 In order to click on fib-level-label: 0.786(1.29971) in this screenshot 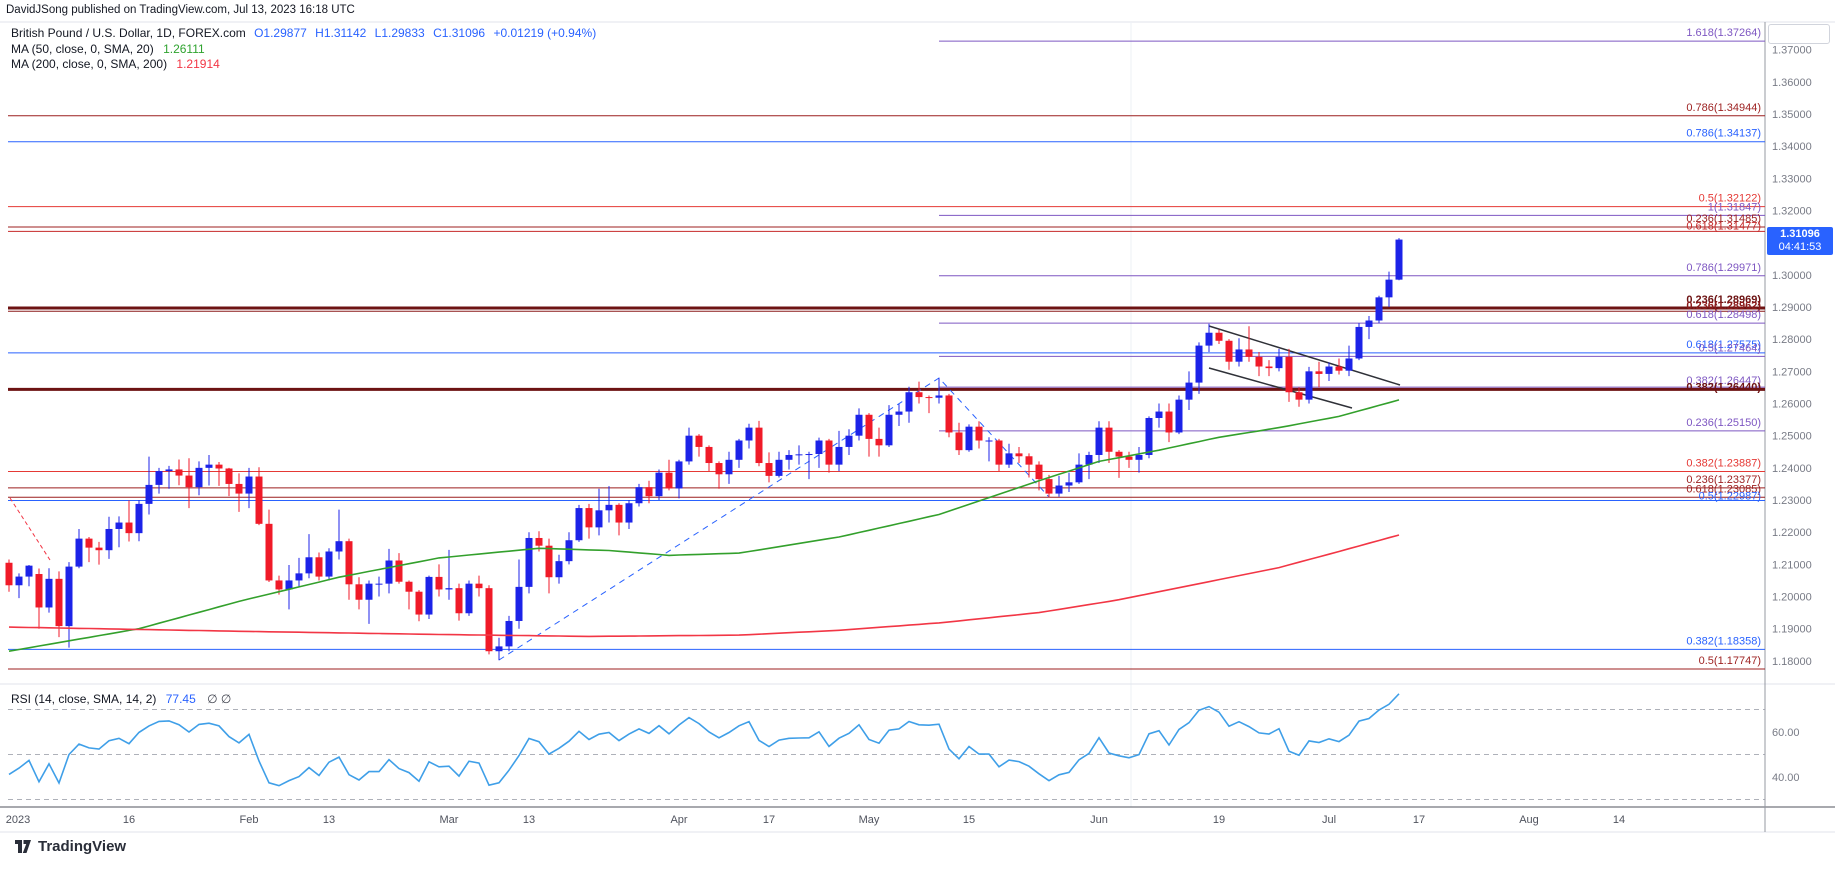, I will do `click(1723, 268)`.